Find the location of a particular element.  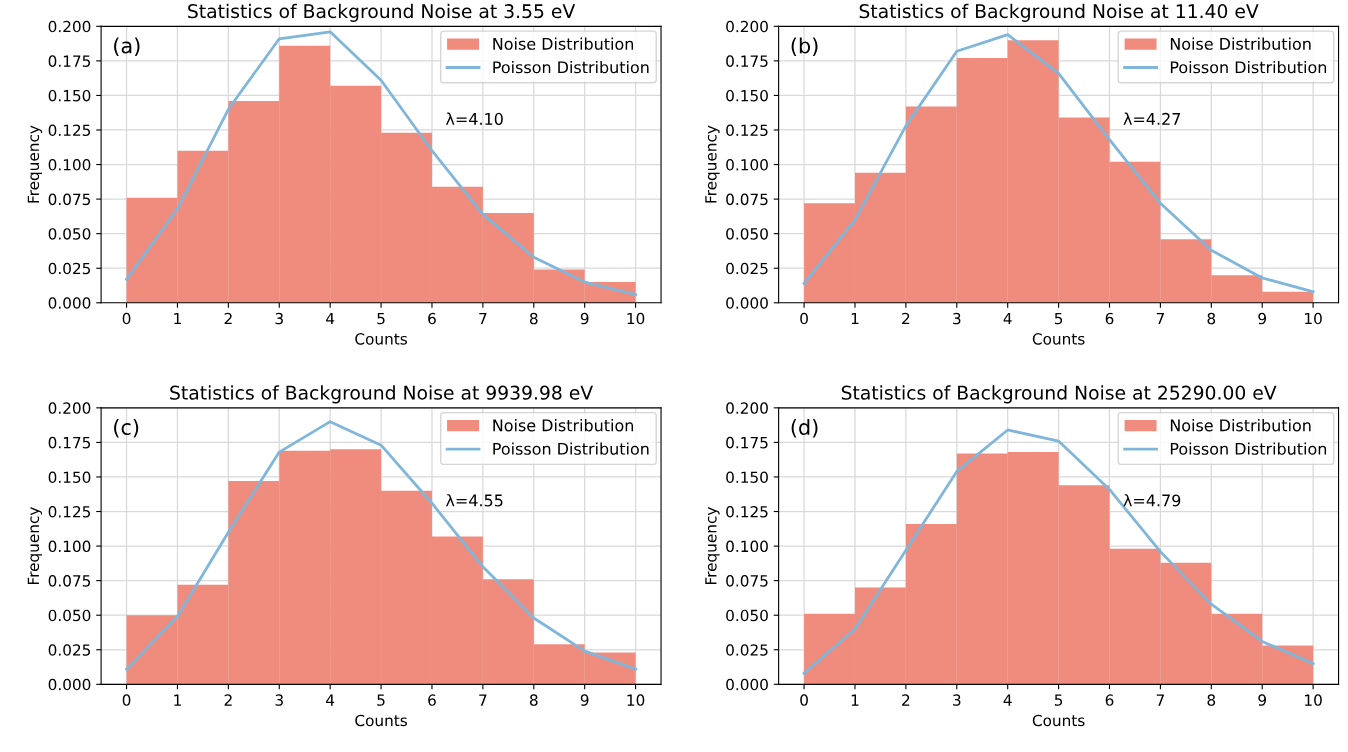

annotation: λ=4.27 is located at coordinates (1152, 118).